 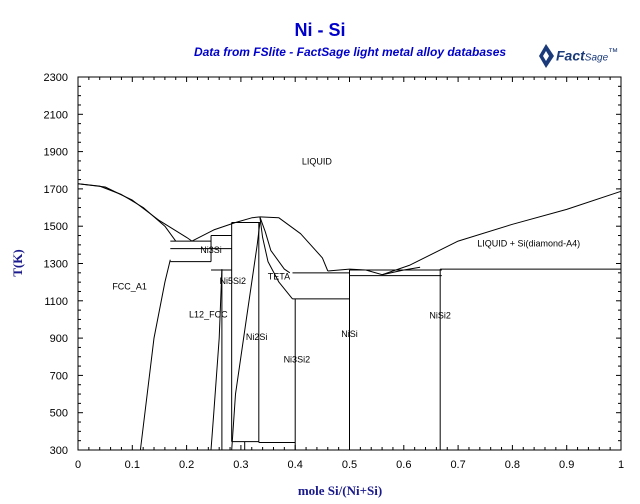 I want to click on x-tick-label: 0.1, so click(x=132, y=465).